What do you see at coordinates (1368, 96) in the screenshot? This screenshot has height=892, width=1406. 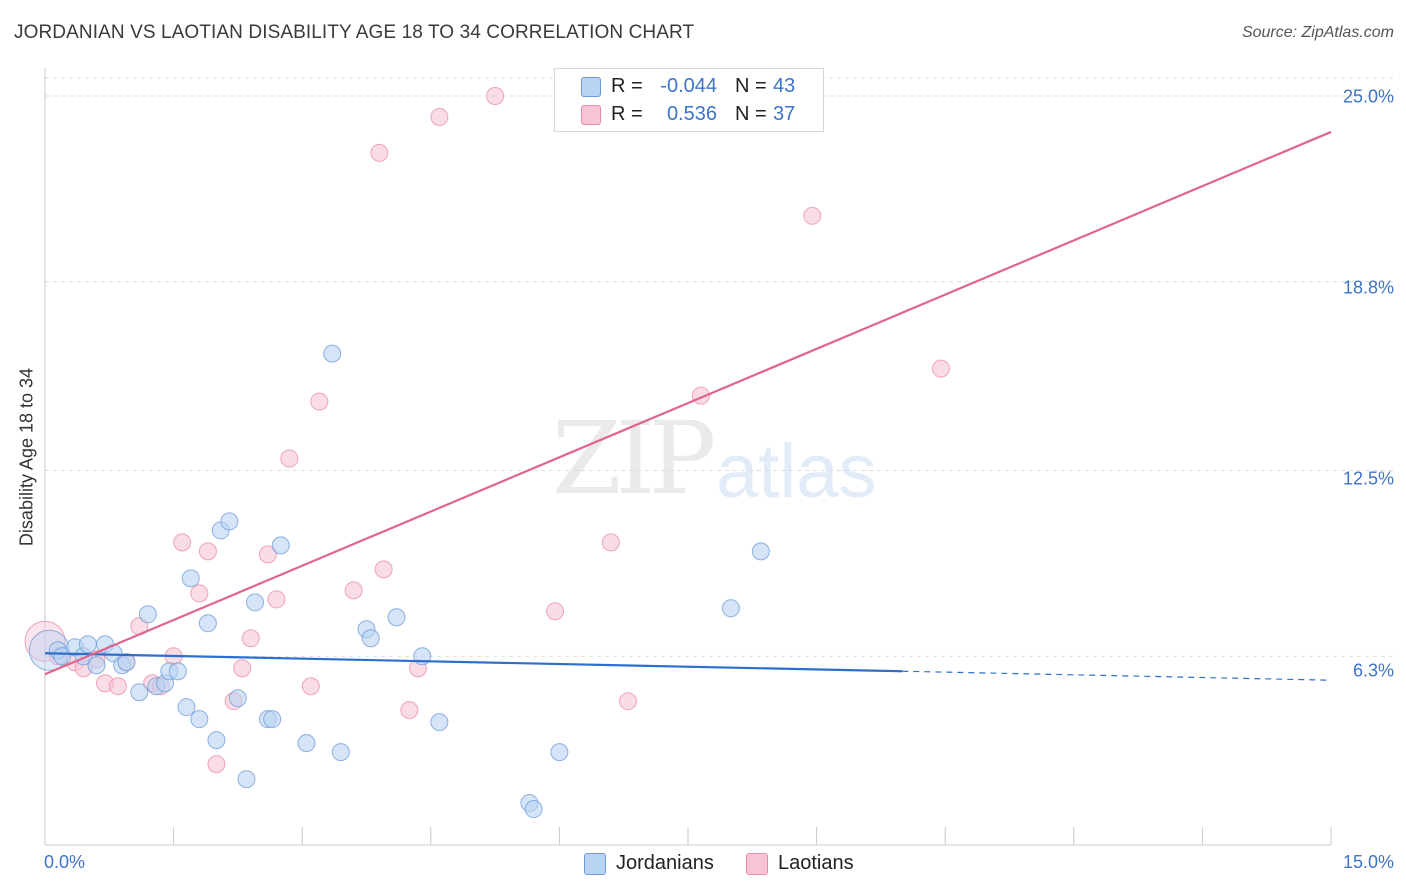 I see `y-tick-label-25: 25.0%` at bounding box center [1368, 96].